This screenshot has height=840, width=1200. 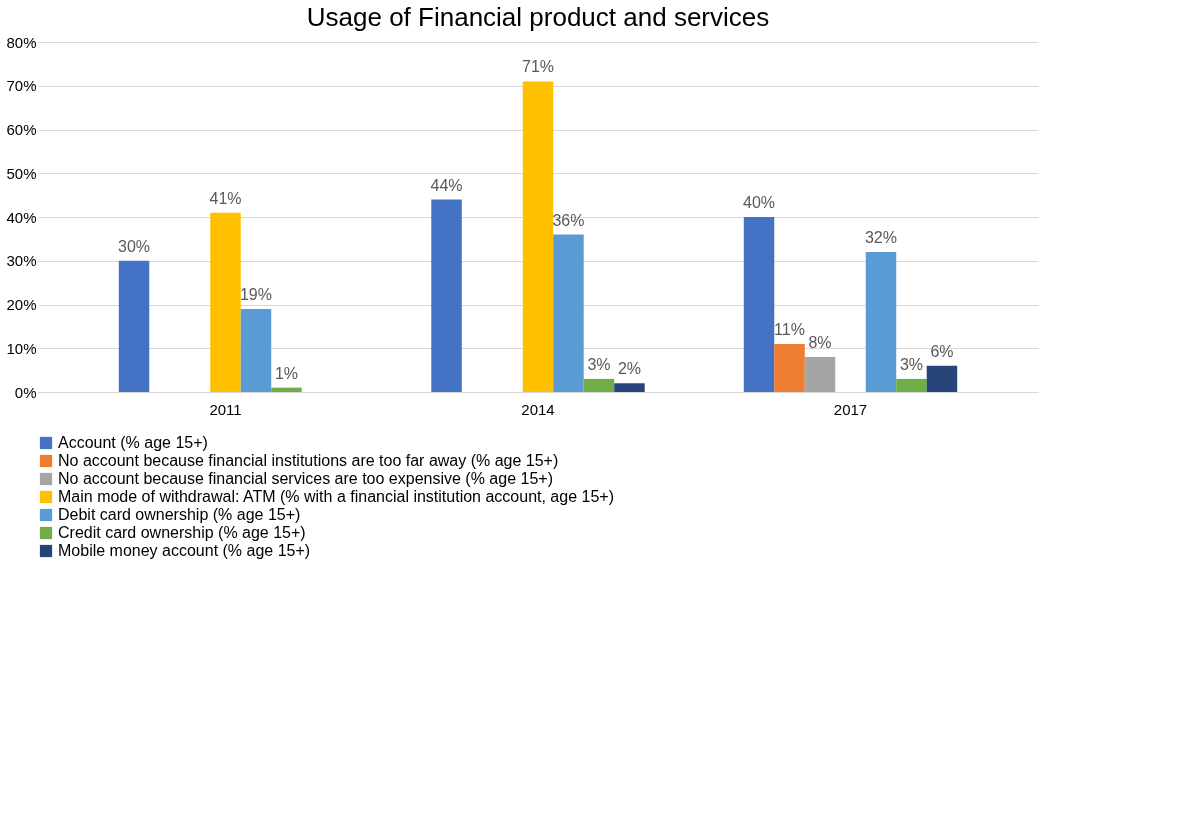 I want to click on y-tick-label: 40%, so click(x=21, y=217).